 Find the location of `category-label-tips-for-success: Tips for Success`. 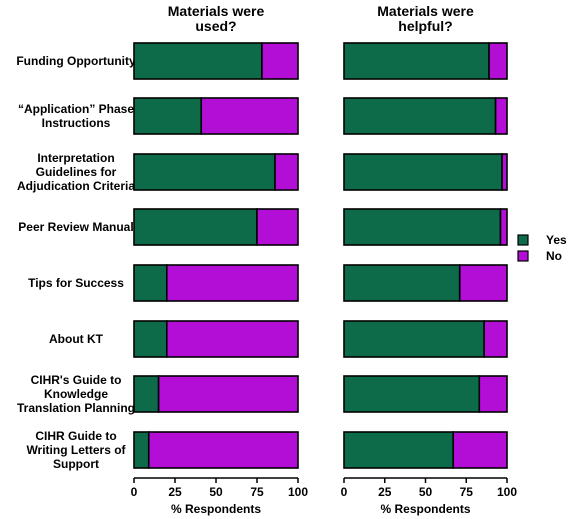

category-label-tips-for-success: Tips for Success is located at coordinates (76, 283).